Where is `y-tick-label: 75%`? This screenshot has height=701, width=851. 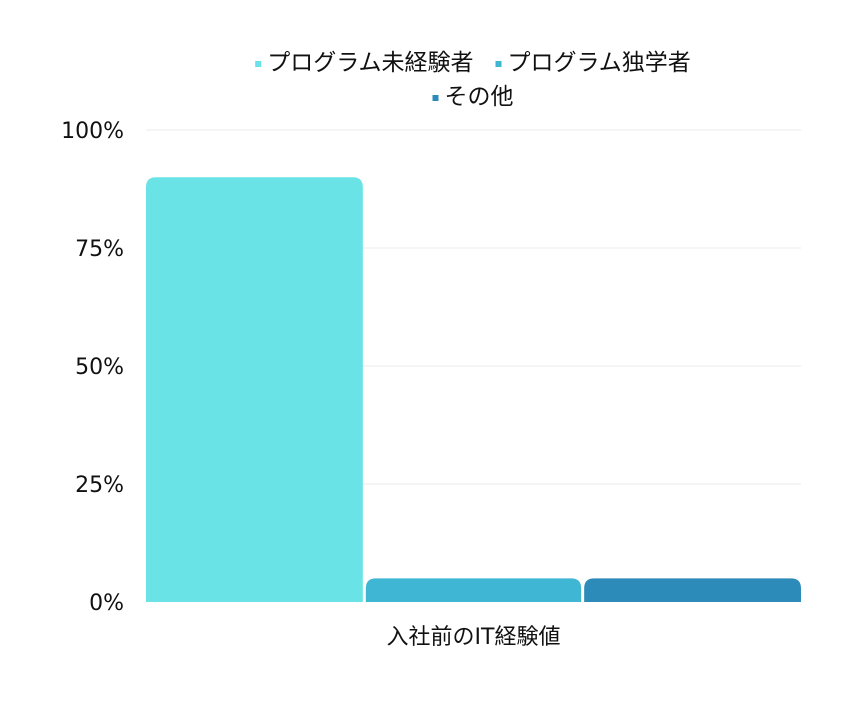
y-tick-label: 75% is located at coordinates (99, 249).